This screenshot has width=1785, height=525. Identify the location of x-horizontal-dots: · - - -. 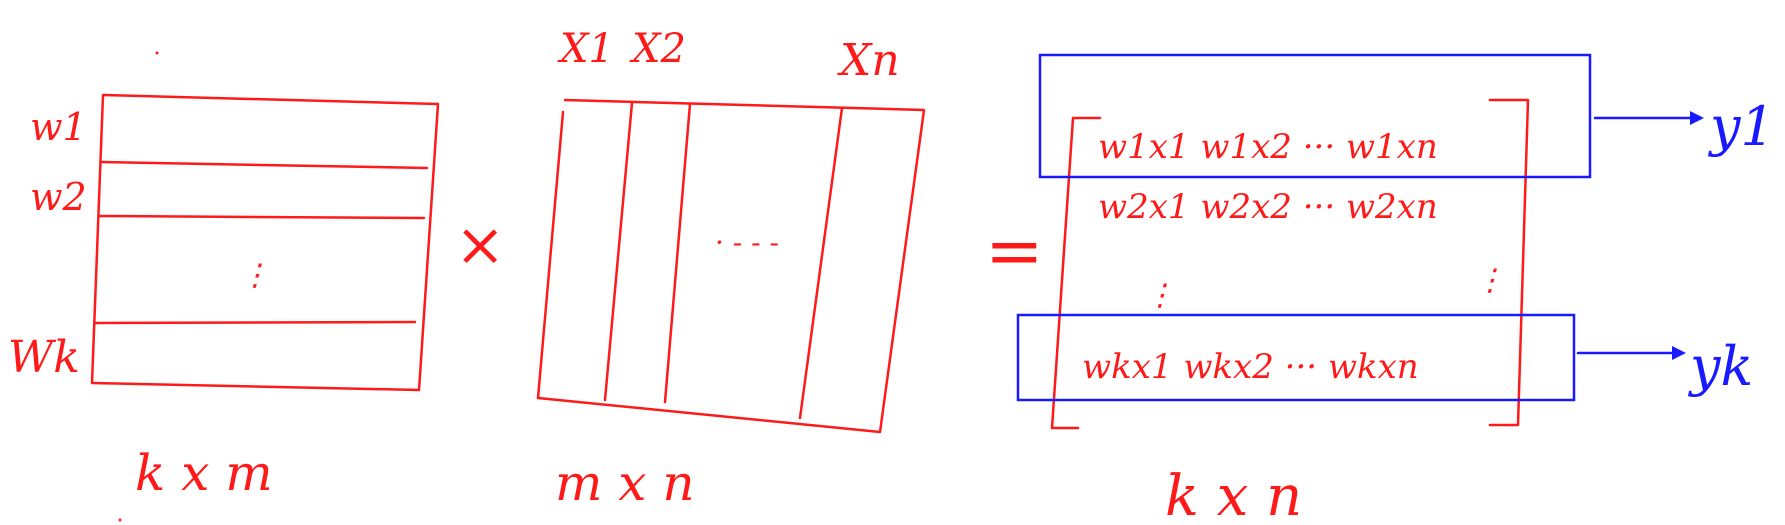
(747, 242).